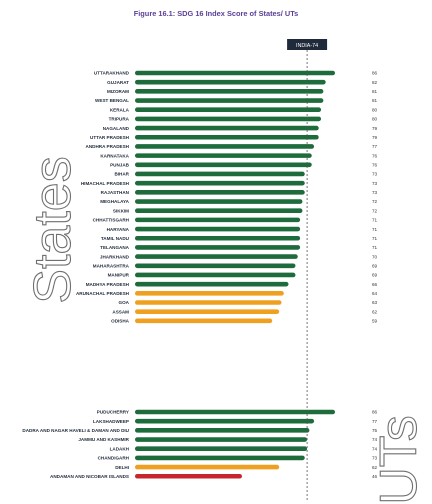 This screenshot has height=504, width=432. Describe the element at coordinates (375, 476) in the screenshot. I see `bar-value-andaman-and-nicobar-islands: 46` at that location.